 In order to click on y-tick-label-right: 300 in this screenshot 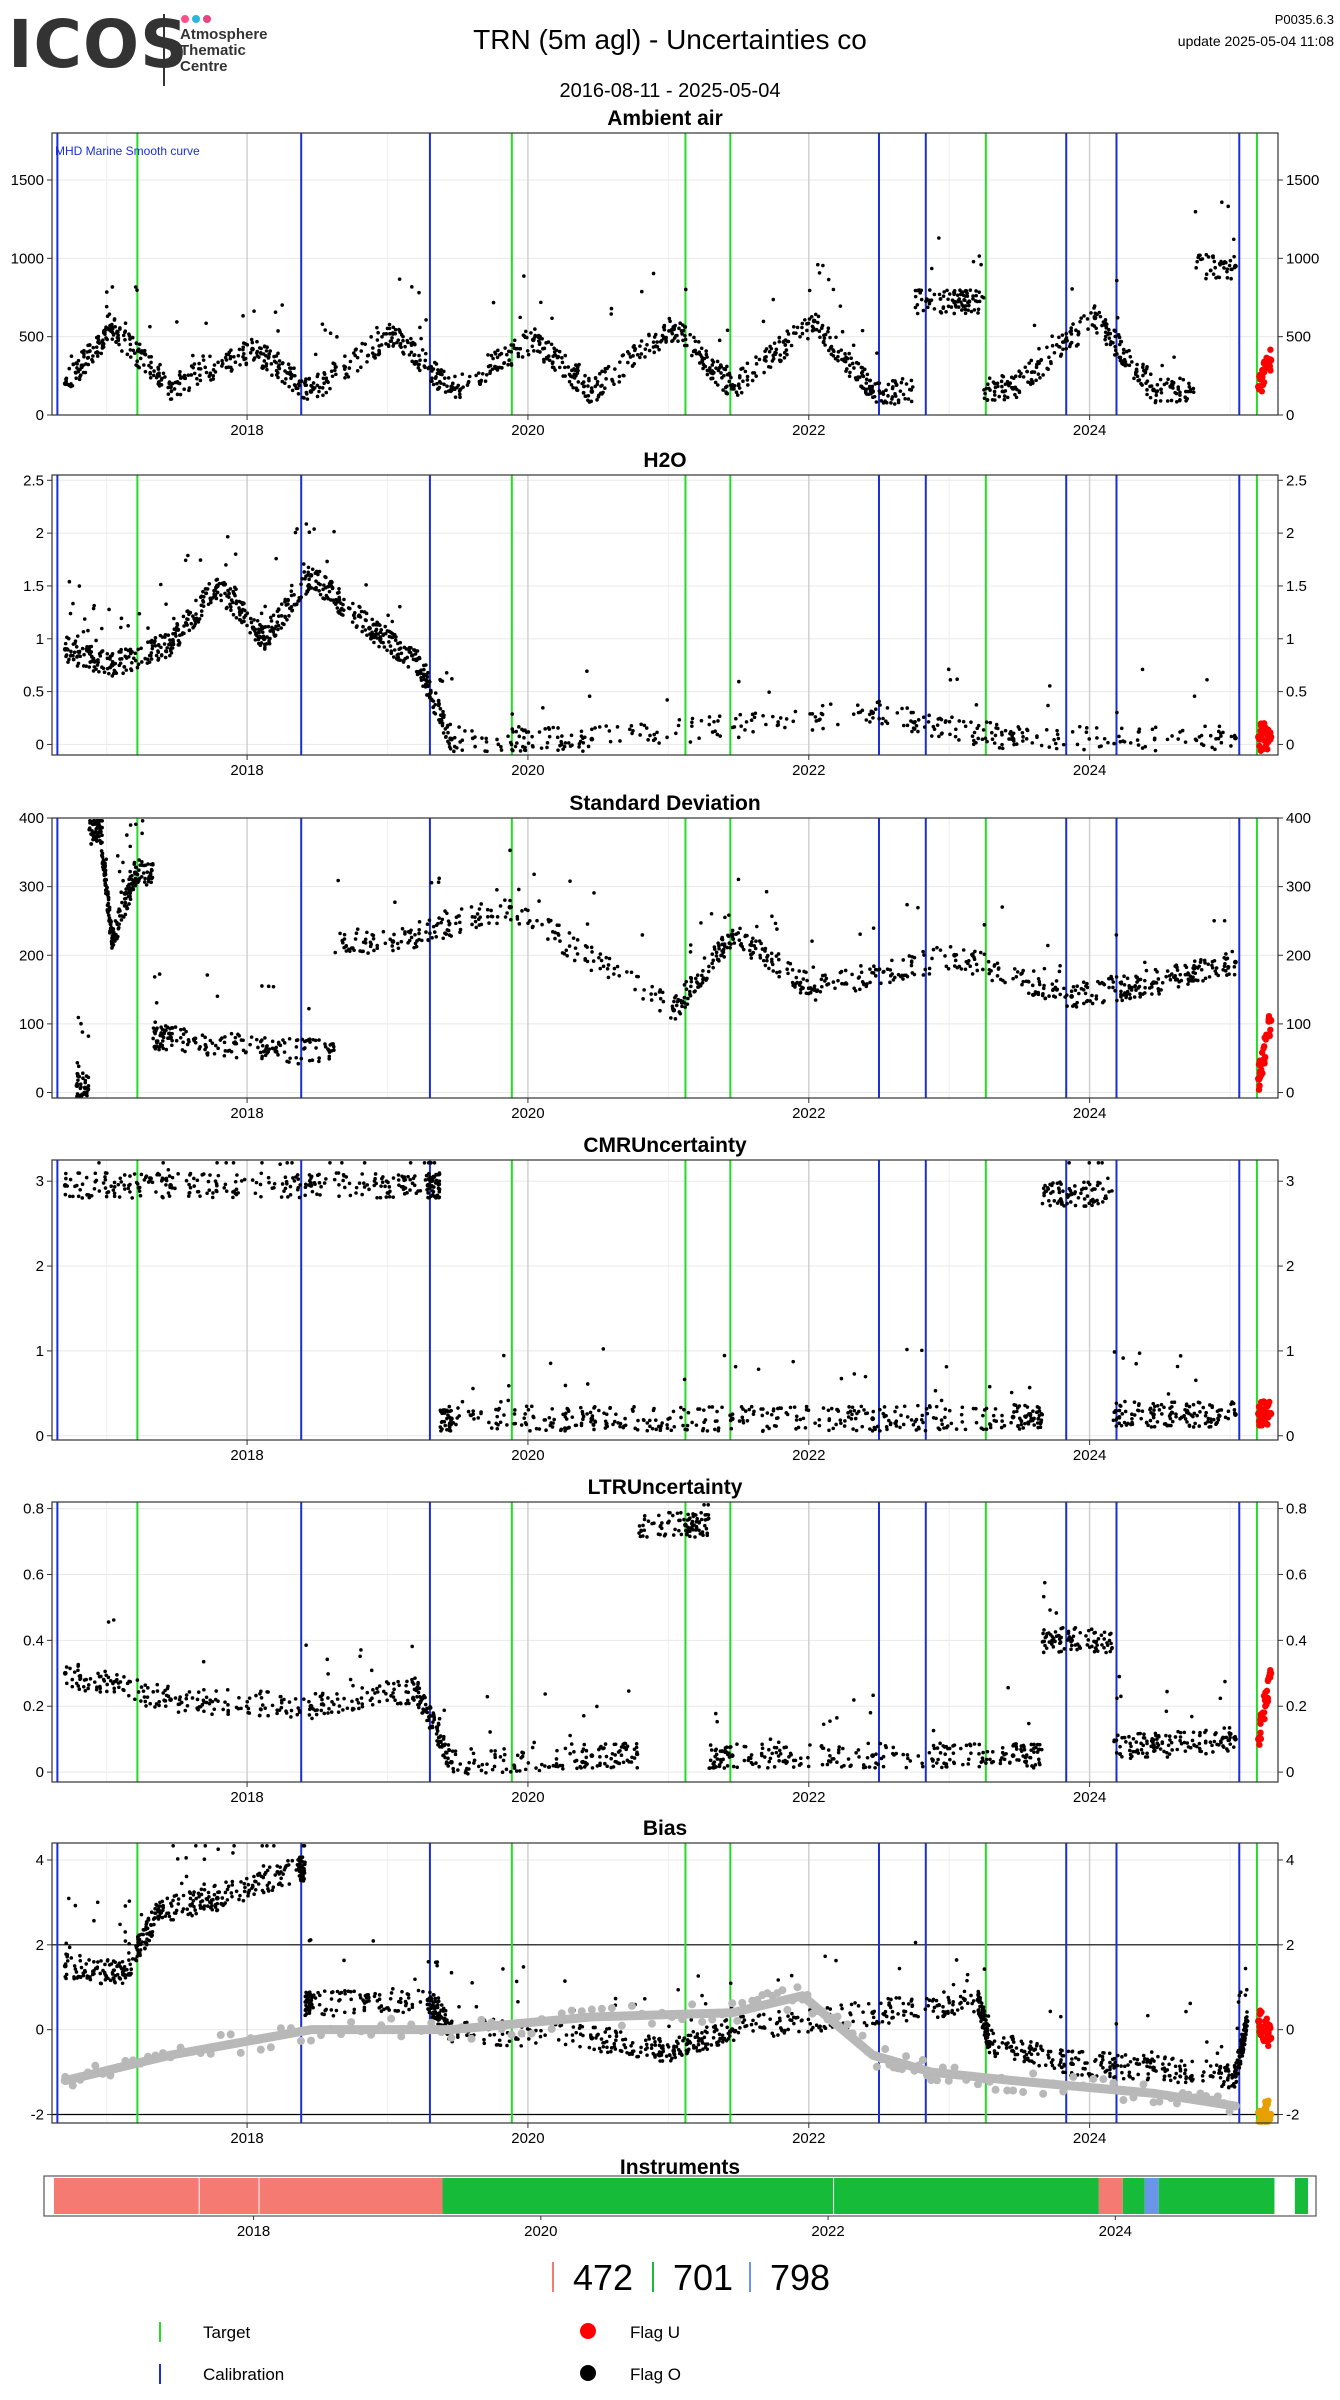, I will do `click(1298, 887)`.